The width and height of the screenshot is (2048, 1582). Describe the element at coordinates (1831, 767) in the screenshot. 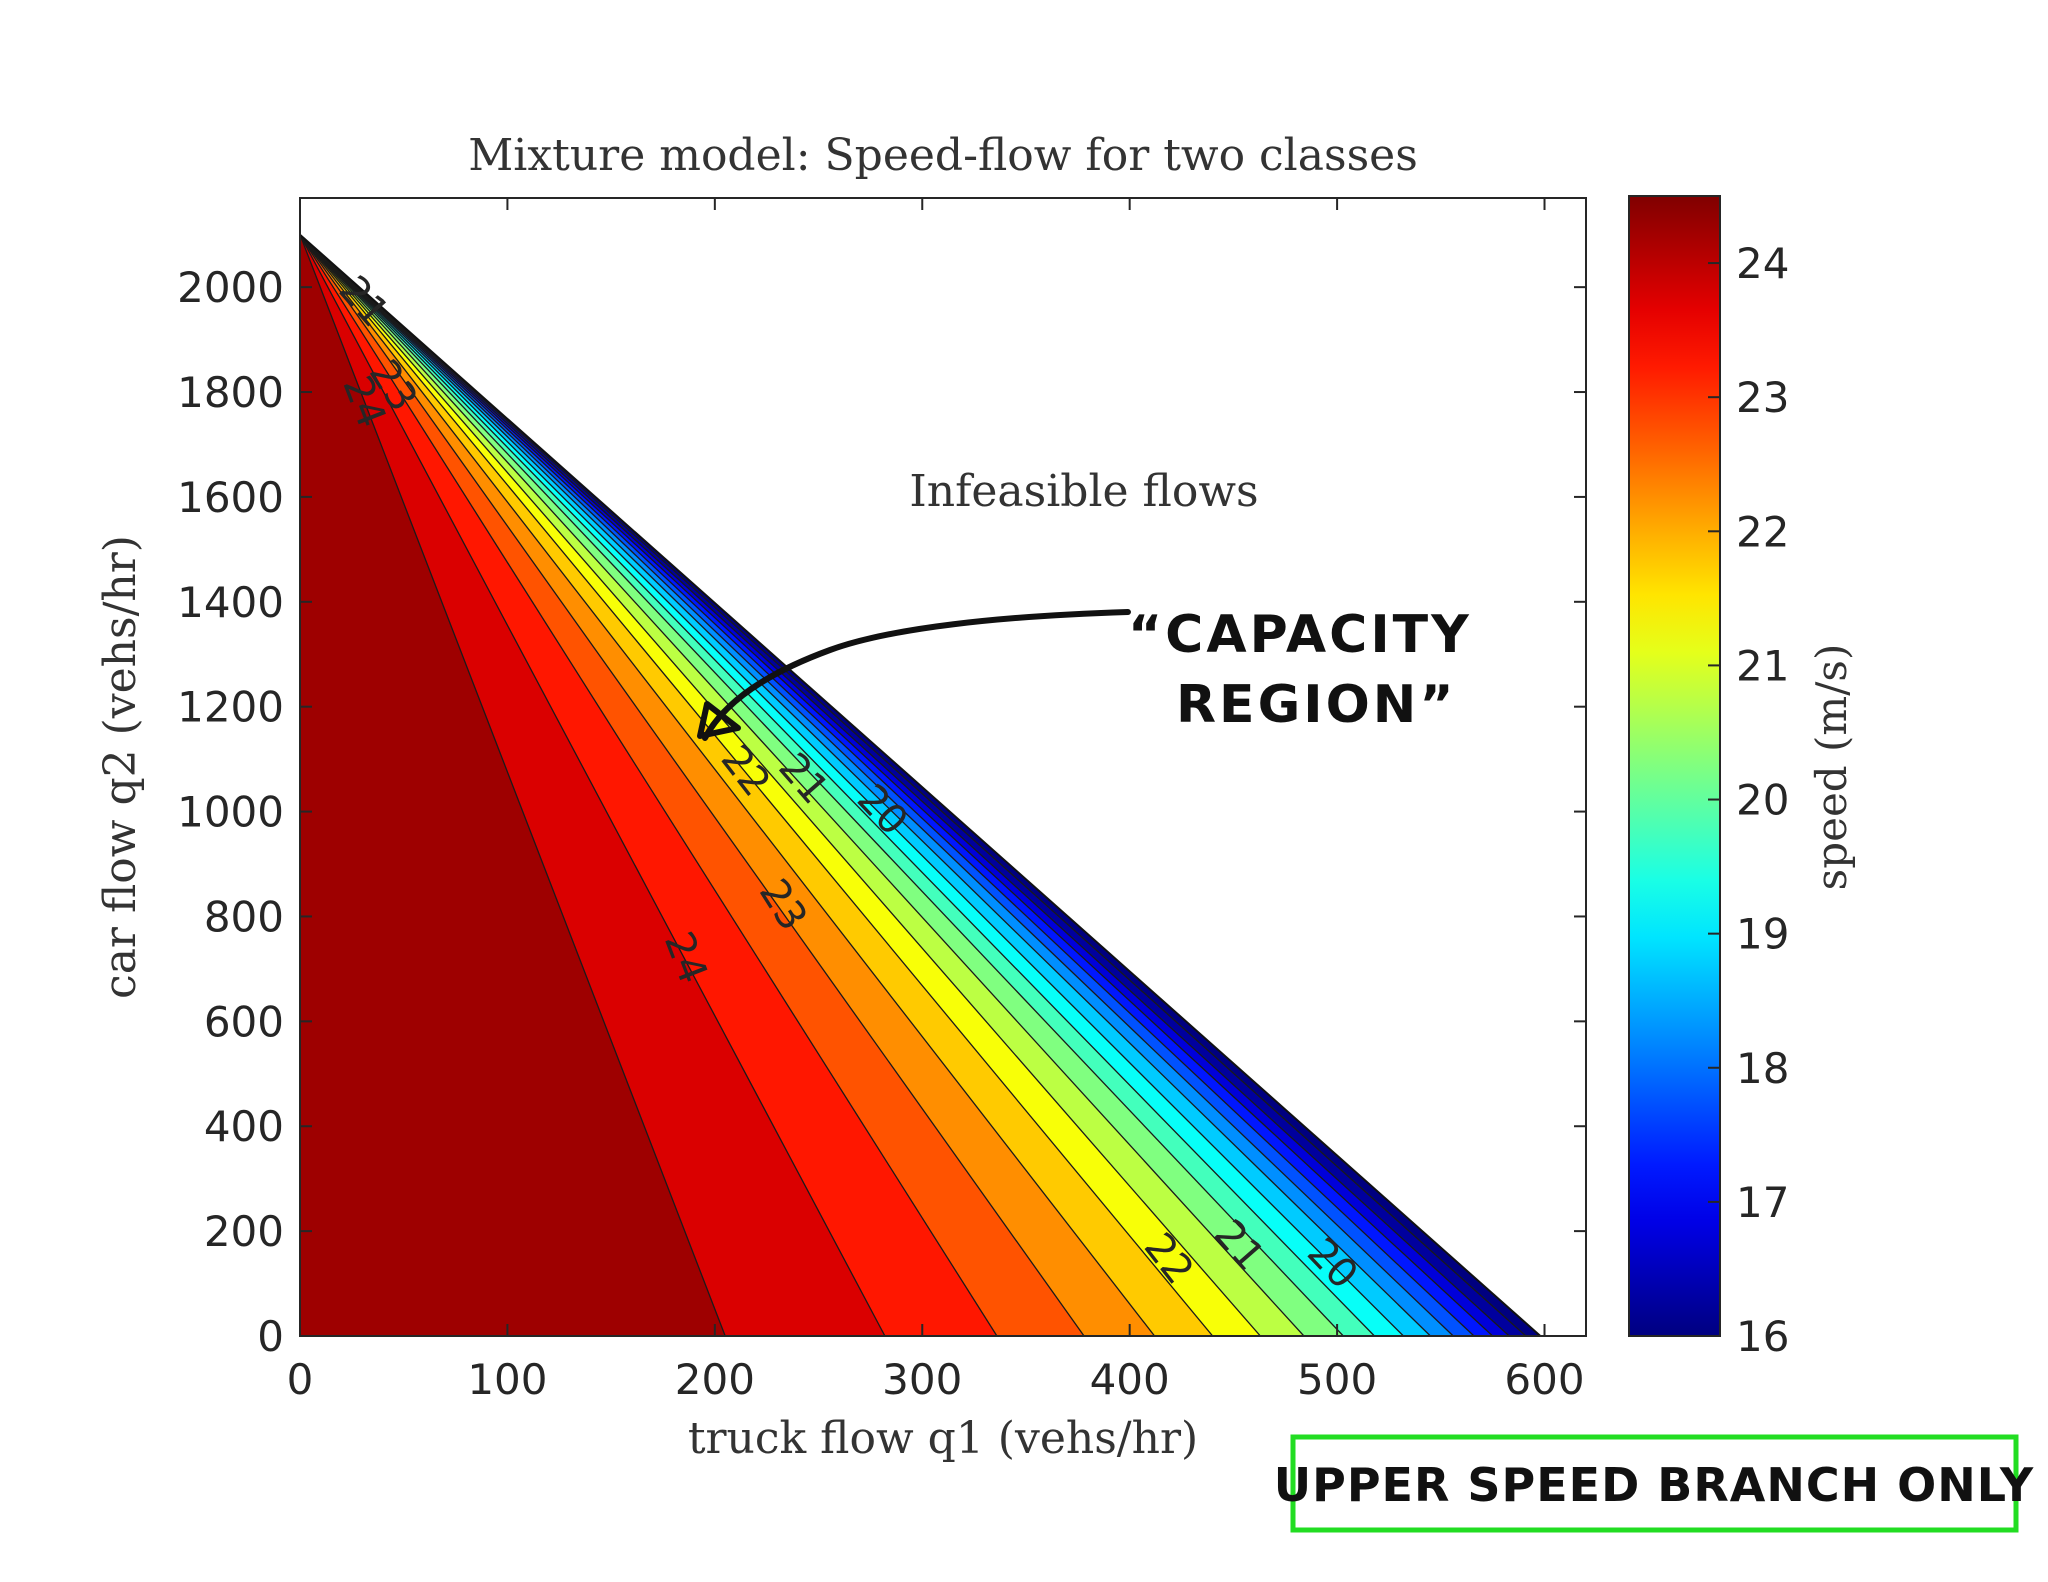

I see `colorbar-label: speed (m/s)` at that location.